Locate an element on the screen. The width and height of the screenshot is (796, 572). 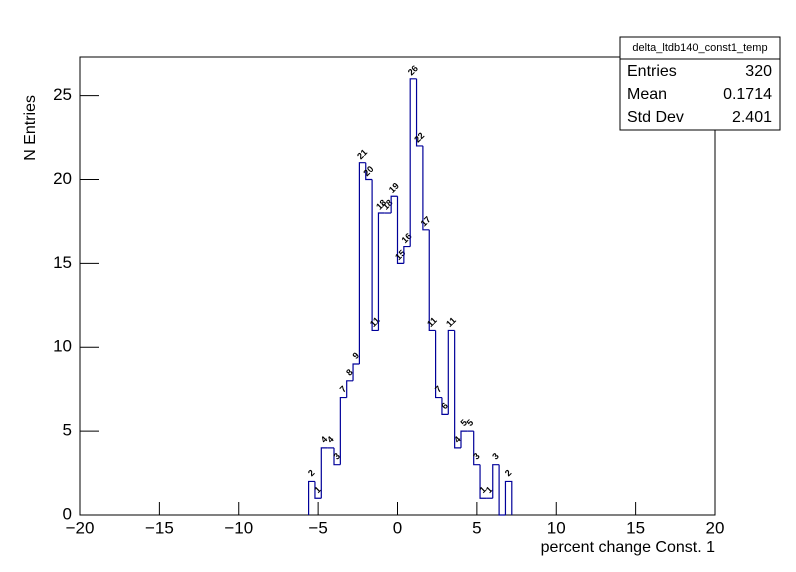
x-tick-label: −10 is located at coordinates (238, 527).